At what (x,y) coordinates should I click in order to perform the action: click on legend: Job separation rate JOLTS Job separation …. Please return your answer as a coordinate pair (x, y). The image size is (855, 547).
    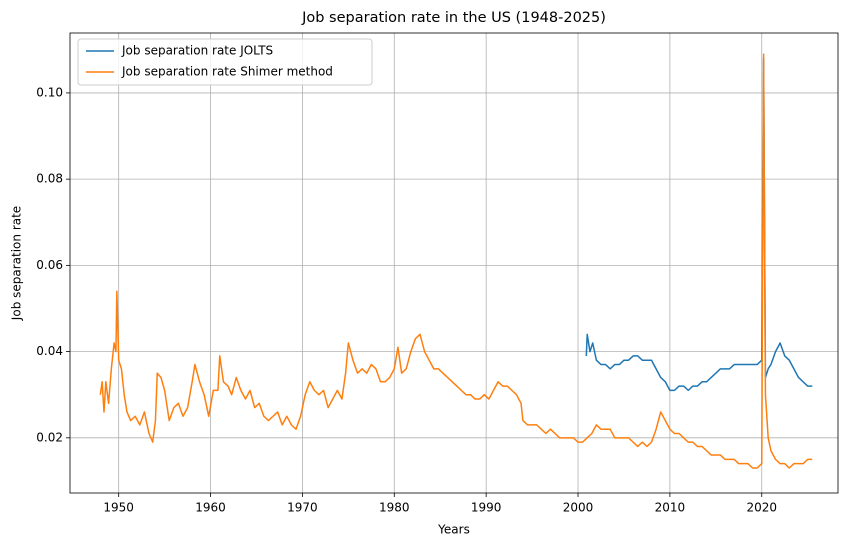
    Looking at the image, I should click on (225, 62).